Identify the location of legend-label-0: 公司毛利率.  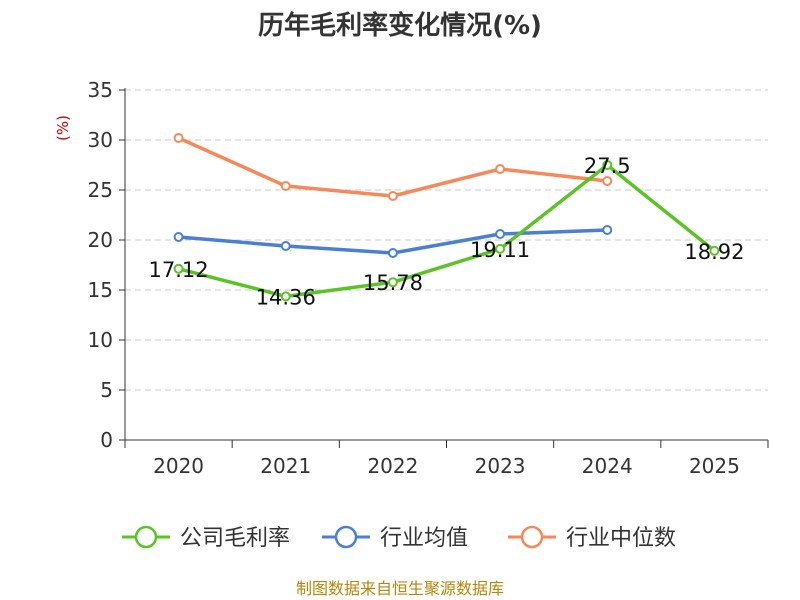
(235, 538).